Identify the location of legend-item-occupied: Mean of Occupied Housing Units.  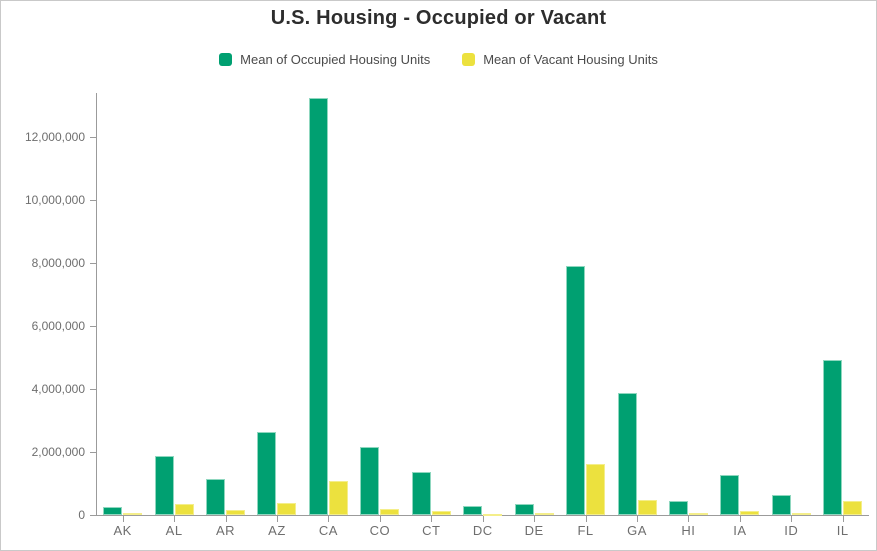
(324, 59).